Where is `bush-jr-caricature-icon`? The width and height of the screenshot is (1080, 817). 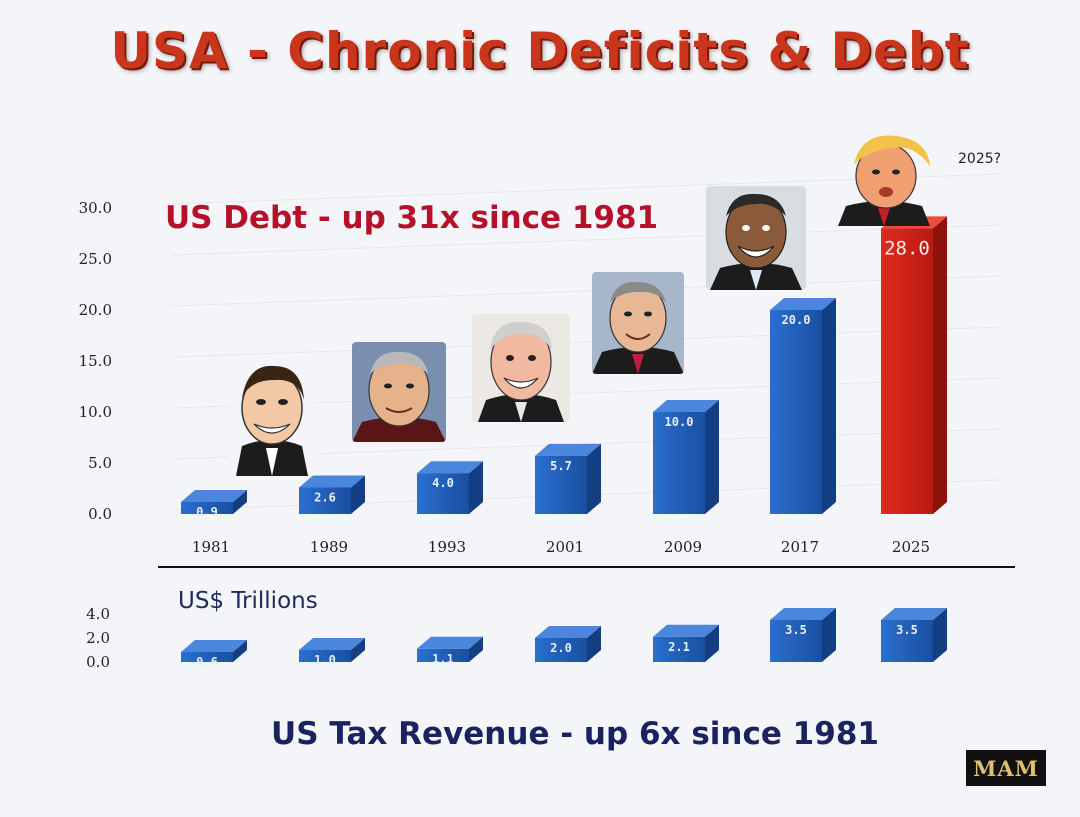 bush-jr-caricature-icon is located at coordinates (638, 323).